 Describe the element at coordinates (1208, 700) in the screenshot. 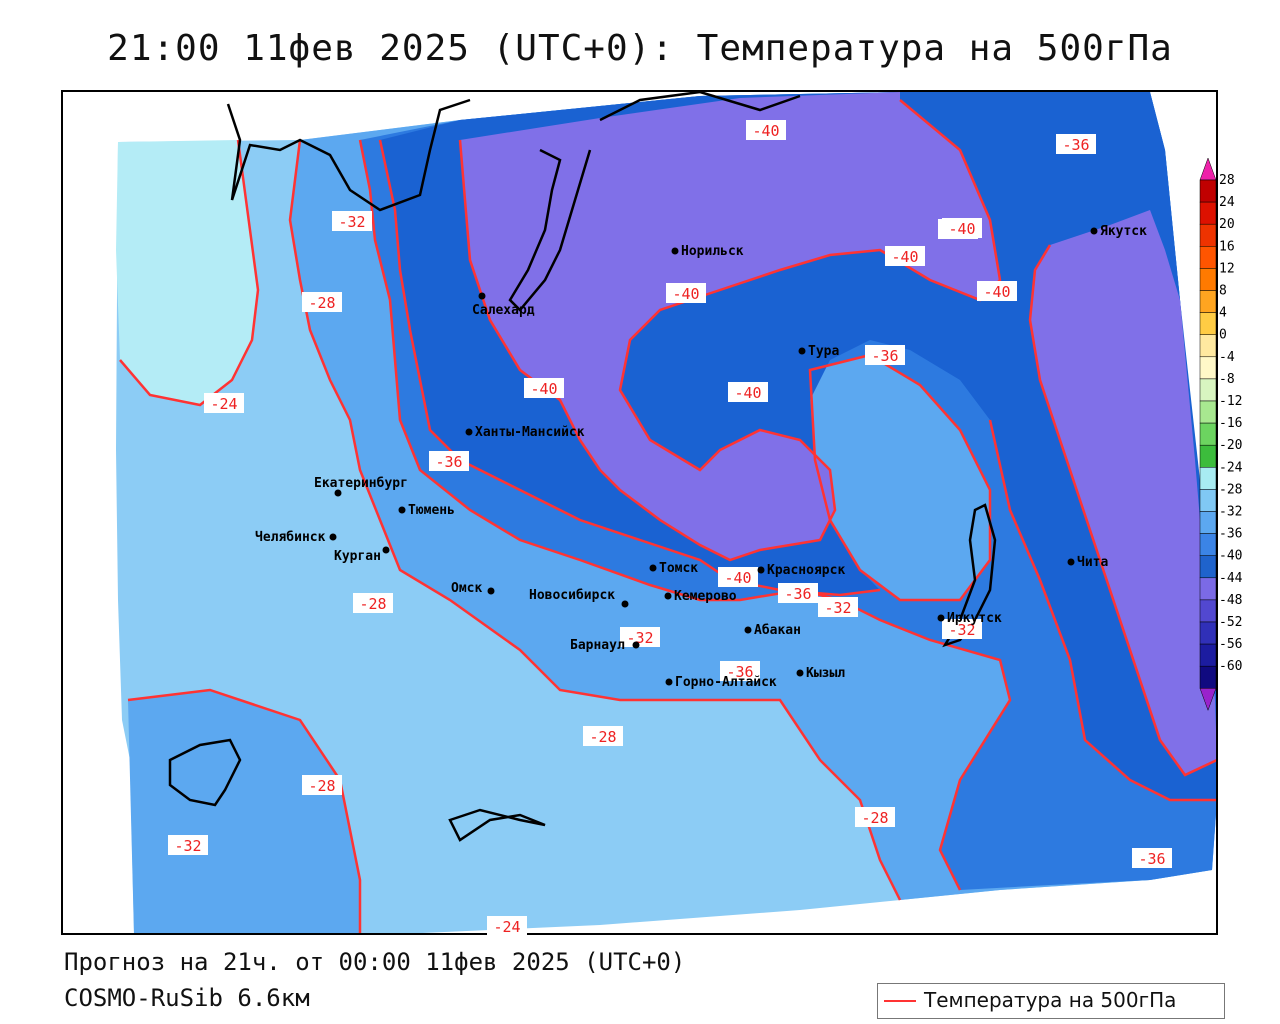

I see `colorbar-bottom-arrow` at that location.